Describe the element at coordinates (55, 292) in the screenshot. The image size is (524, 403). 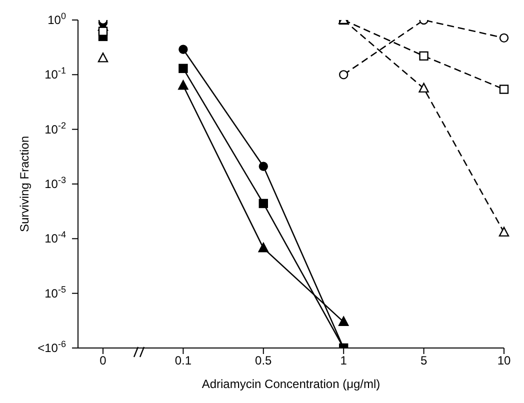
I see `y-tick-label: 10$^{-5}$` at that location.